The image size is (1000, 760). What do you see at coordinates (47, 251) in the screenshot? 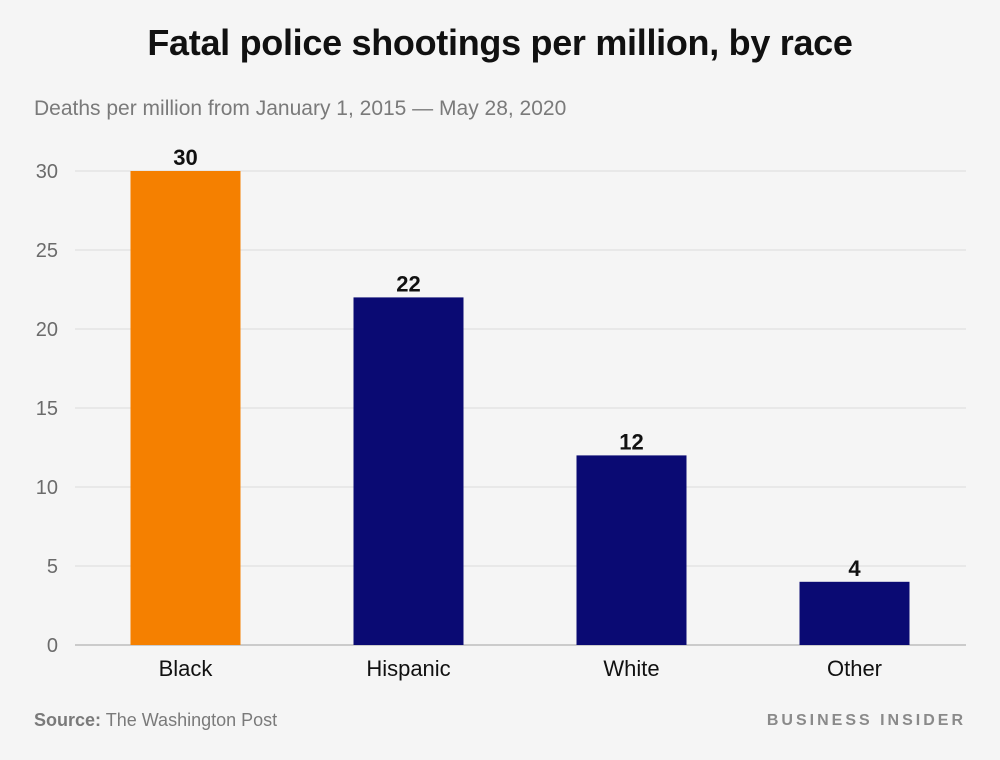
I see `y-tick-label: 25` at bounding box center [47, 251].